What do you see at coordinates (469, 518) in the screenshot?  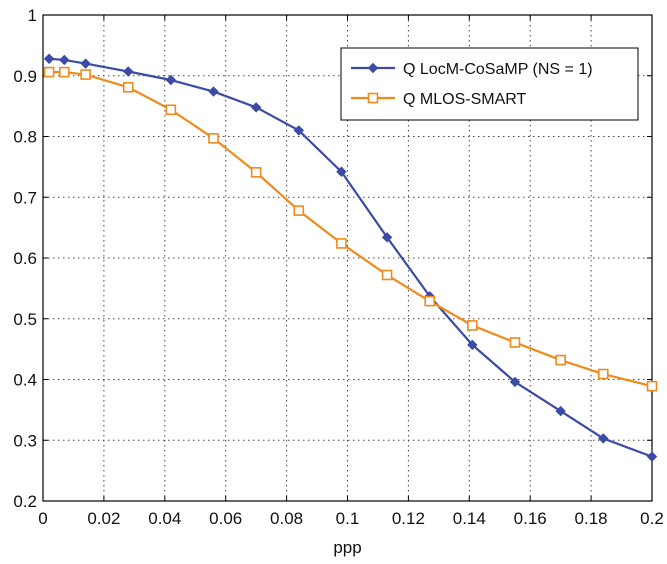 I see `x-tick-label: 0.14` at bounding box center [469, 518].